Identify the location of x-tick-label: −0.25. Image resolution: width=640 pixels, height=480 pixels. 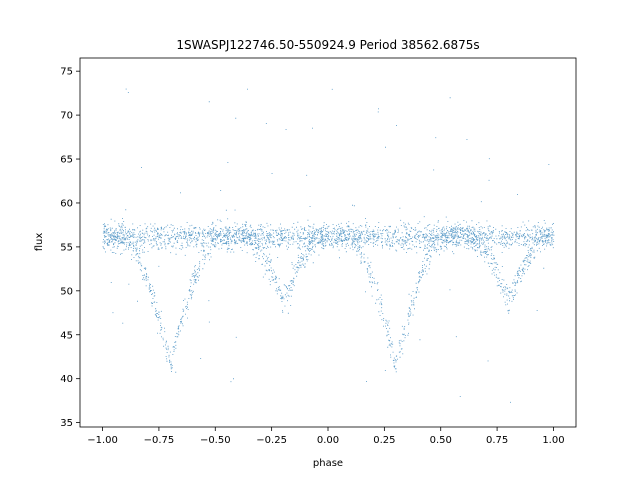
(271, 440).